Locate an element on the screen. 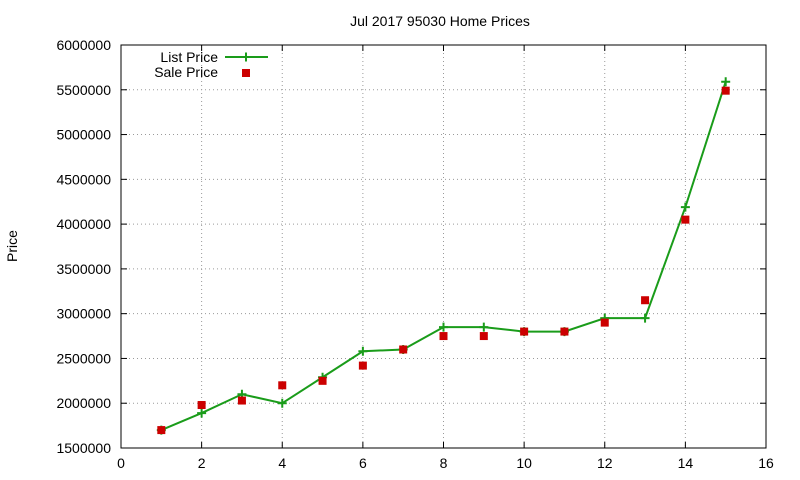 Image resolution: width=800 pixels, height=480 pixels. y-tick-label: 2000000 is located at coordinates (83, 403).